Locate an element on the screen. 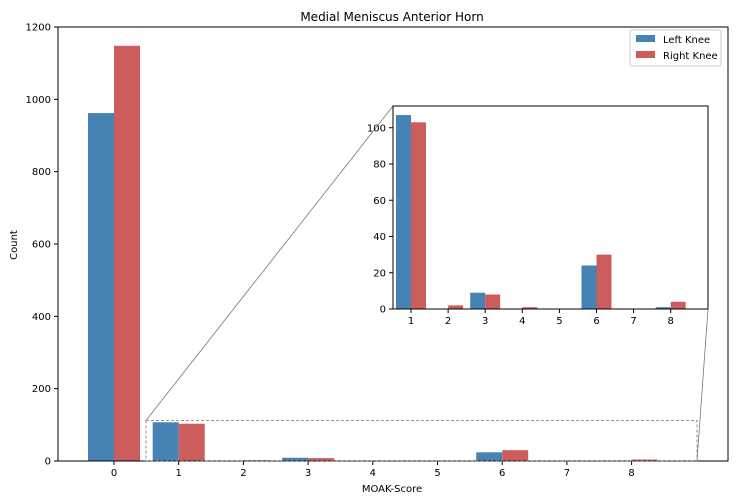 This screenshot has width=737, height=503. y-tick-label: 0 is located at coordinates (48, 462).